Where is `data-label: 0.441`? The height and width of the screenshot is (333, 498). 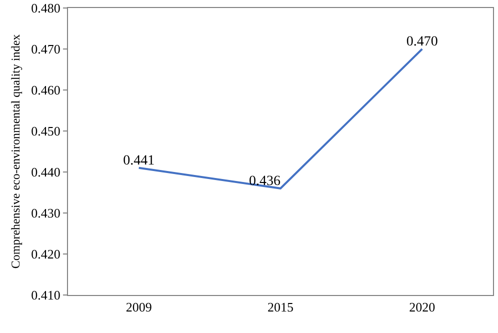 data-label: 0.441 is located at coordinates (139, 160).